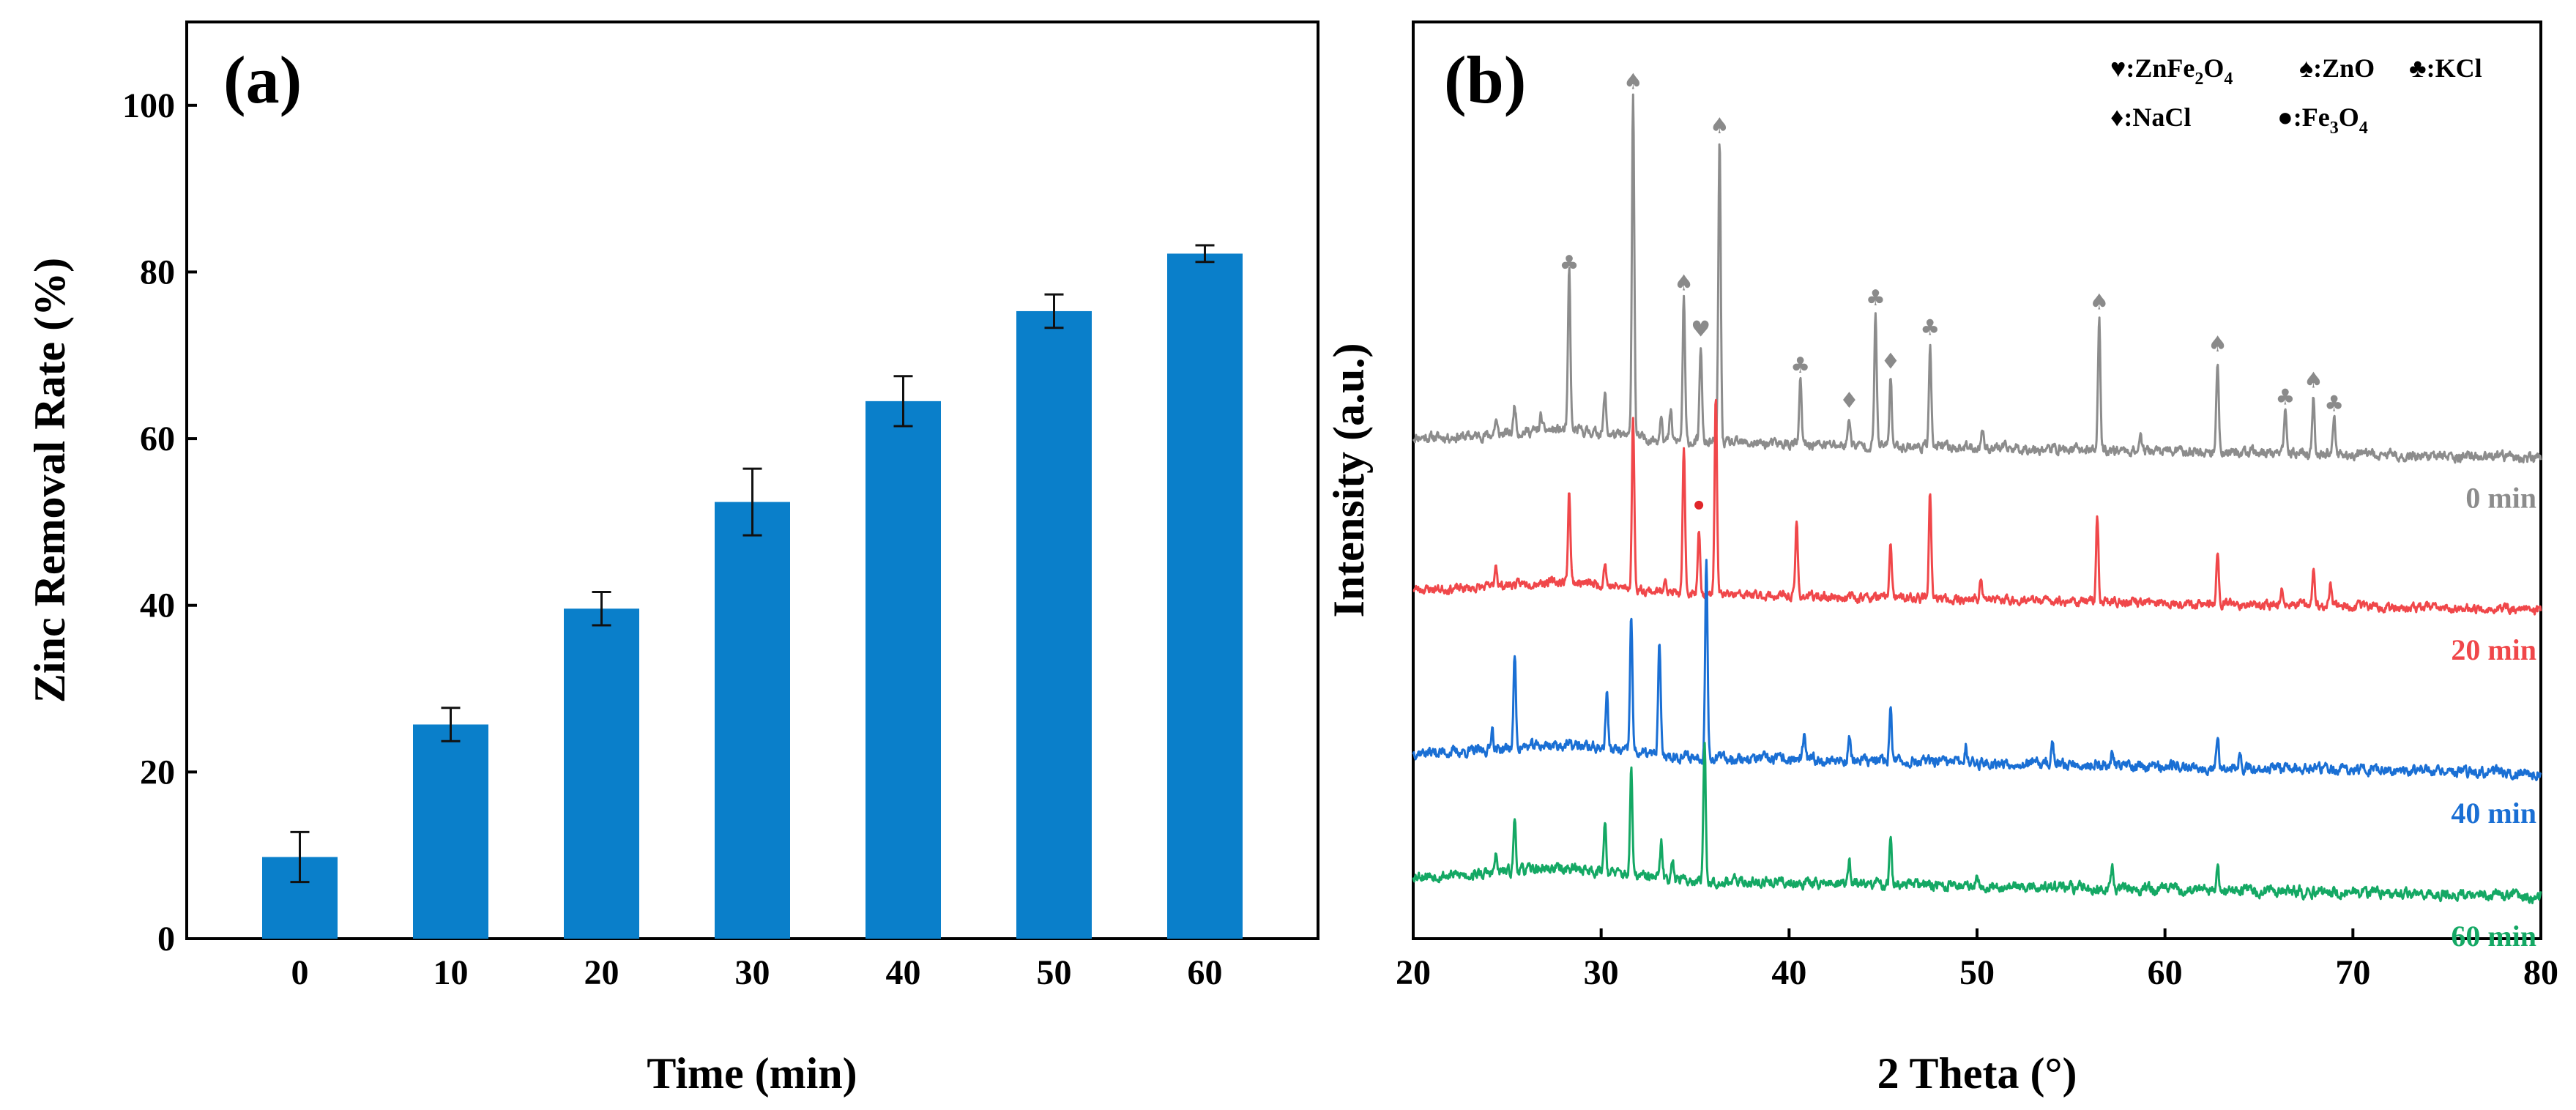 This screenshot has width=2576, height=1110. What do you see at coordinates (451, 972) in the screenshot?
I see `x-tick-label: 10` at bounding box center [451, 972].